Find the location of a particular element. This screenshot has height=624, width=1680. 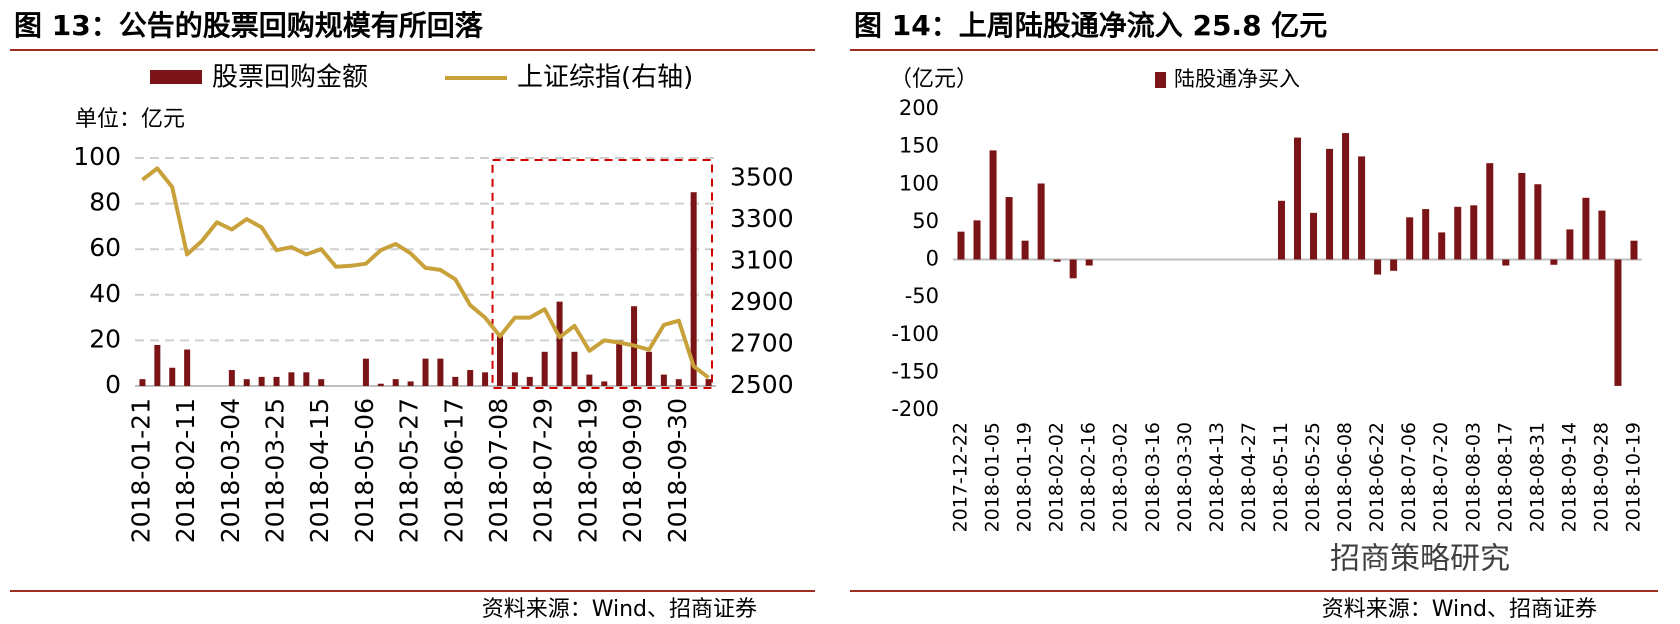

chart-title: 图 14：上周陆股通净流入 25.8 亿元 is located at coordinates (1090, 25).